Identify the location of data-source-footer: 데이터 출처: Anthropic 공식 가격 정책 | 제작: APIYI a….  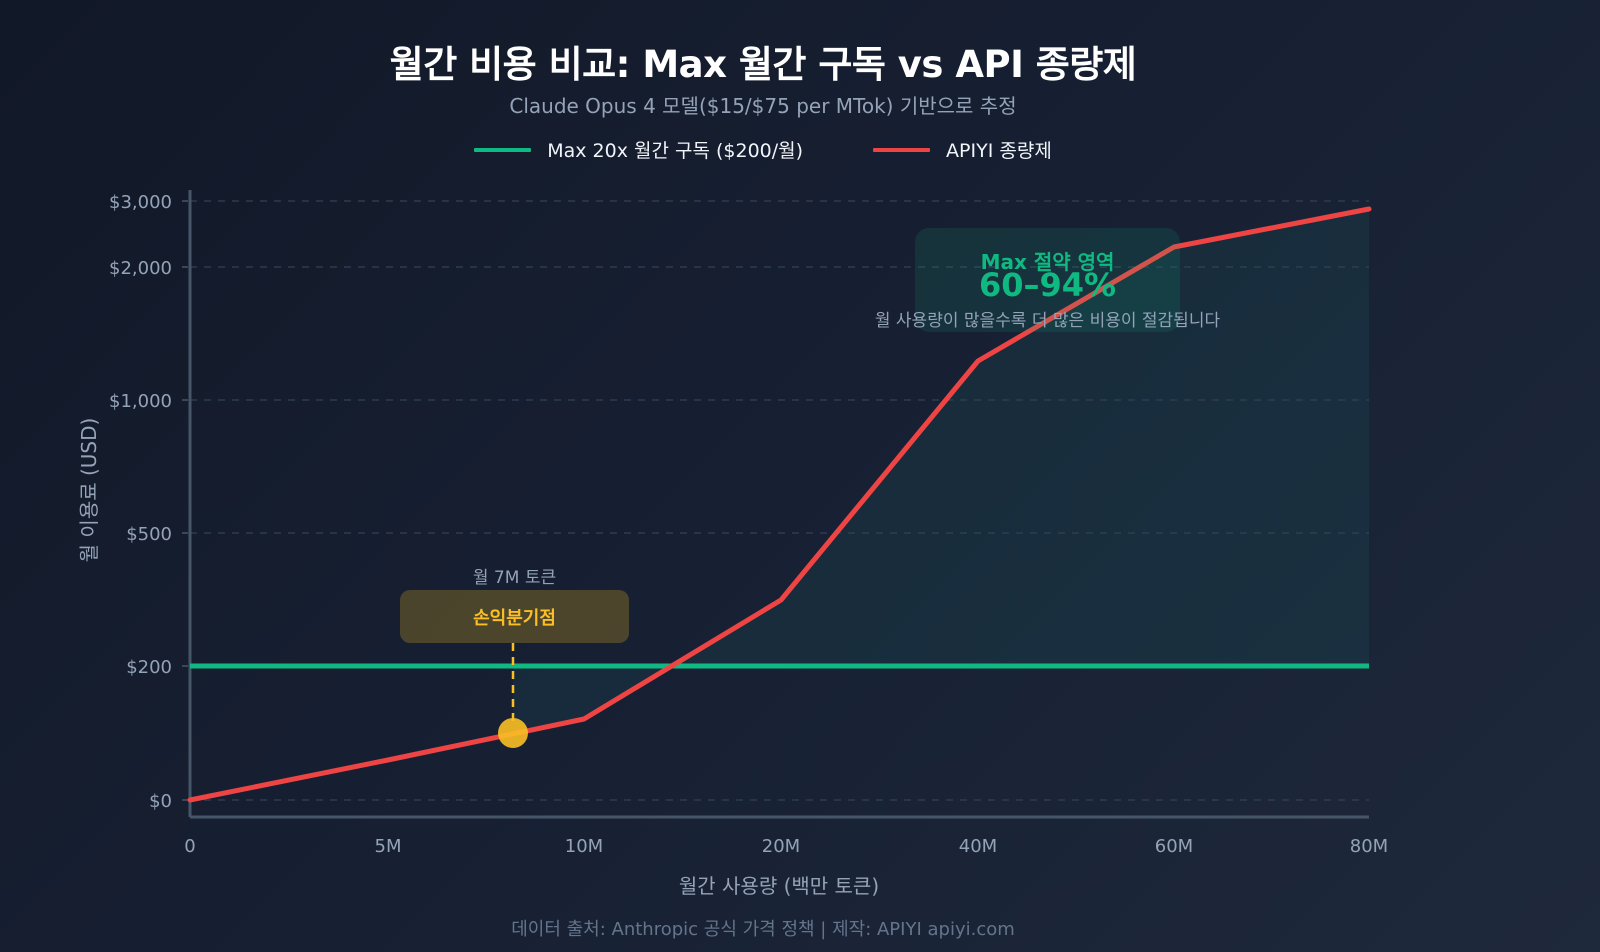
(763, 929).